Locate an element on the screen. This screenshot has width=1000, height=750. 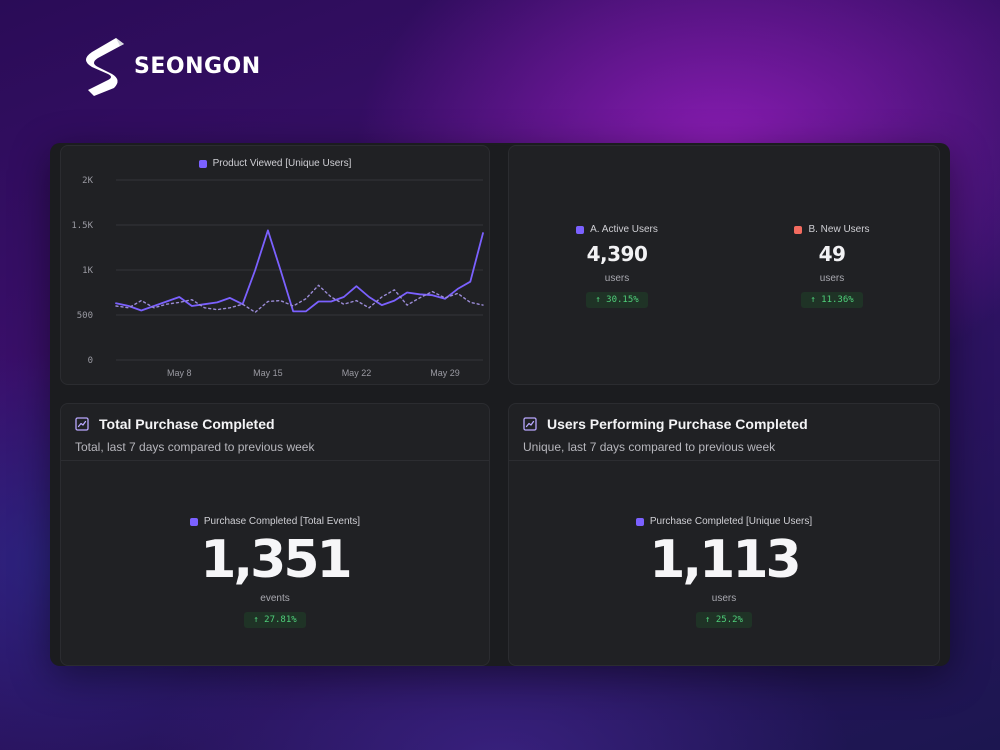
line-chart: 0 500 1K 1.5K 2K May 8 May 15 May 22 May 29 is located at coordinates (276, 266).